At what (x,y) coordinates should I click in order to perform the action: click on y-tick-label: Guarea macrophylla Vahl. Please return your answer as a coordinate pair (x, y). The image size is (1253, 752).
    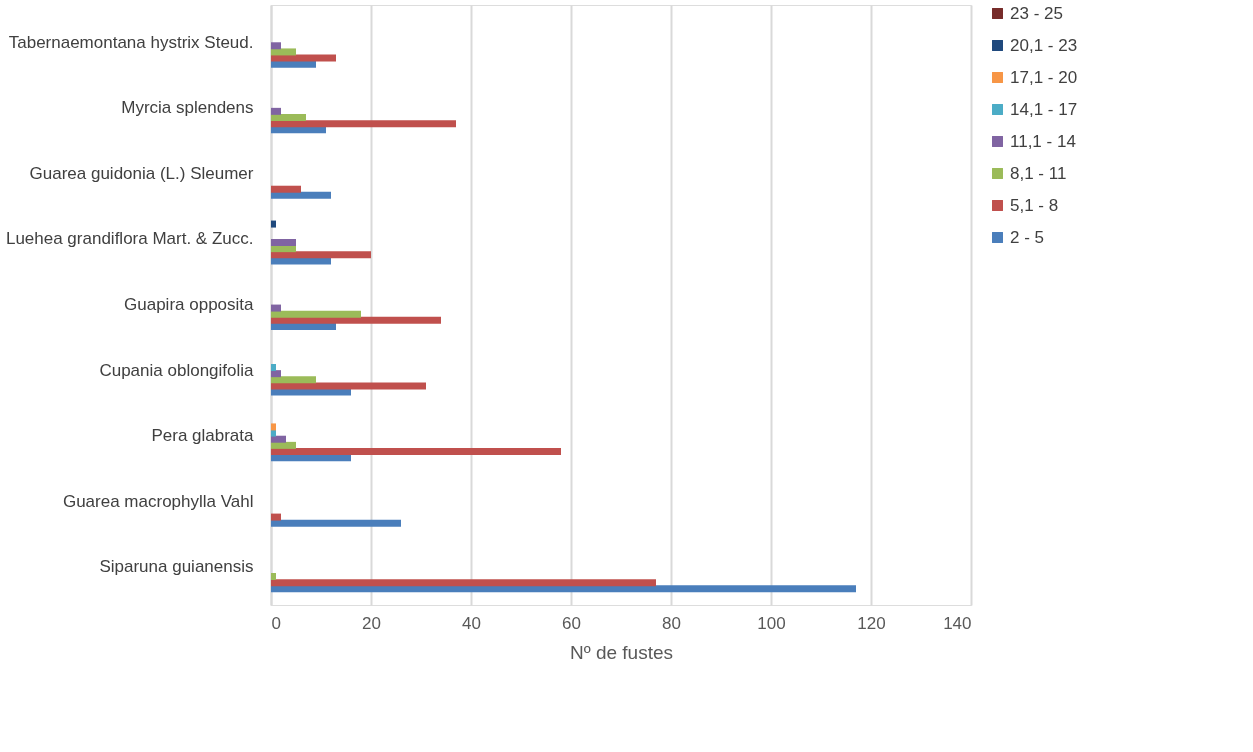
    Looking at the image, I should click on (158, 501).